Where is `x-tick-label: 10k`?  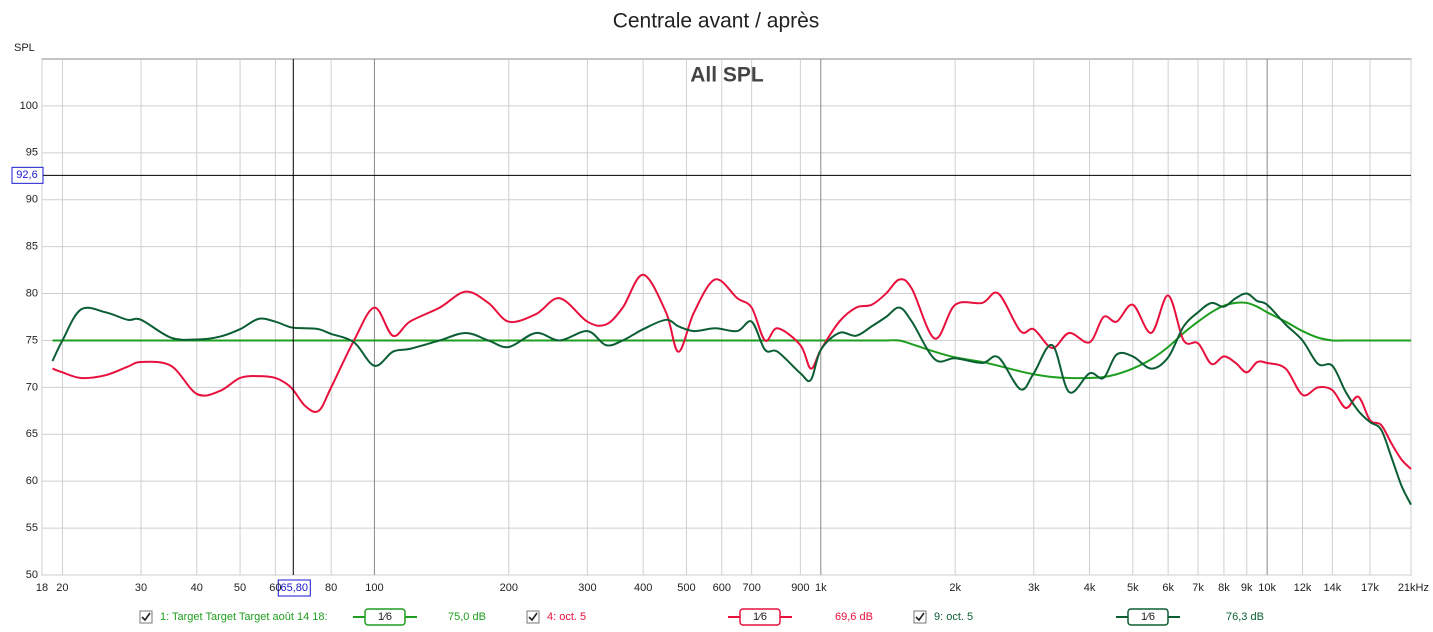 x-tick-label: 10k is located at coordinates (1267, 588).